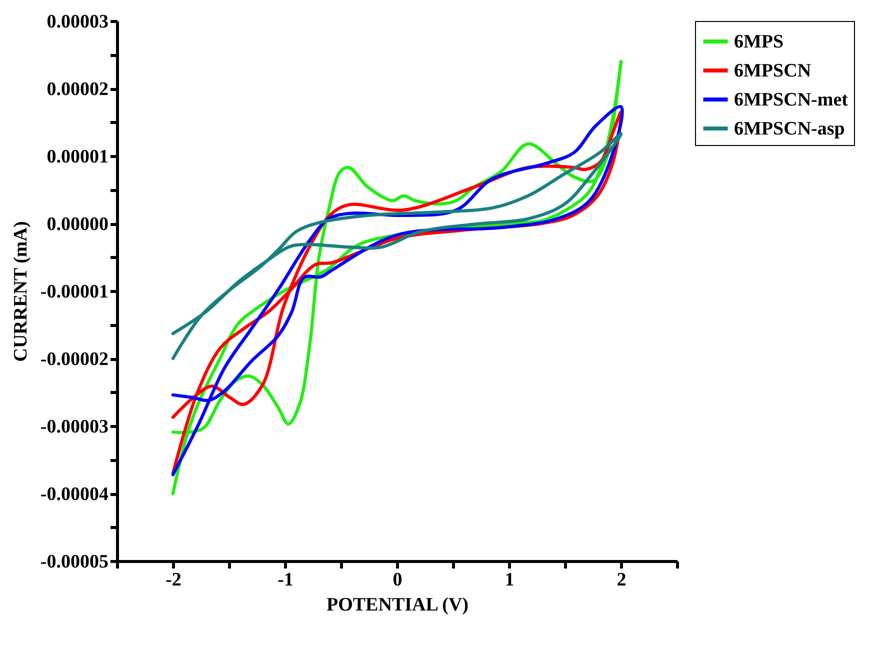 This screenshot has width=874, height=660. Describe the element at coordinates (74, 292) in the screenshot. I see `y-tick-label: -0.00001` at that location.